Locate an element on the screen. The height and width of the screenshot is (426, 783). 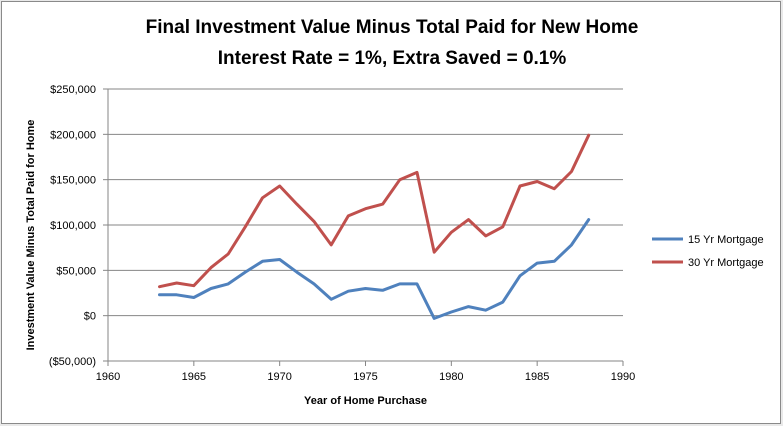
x-tick-label: 1990 is located at coordinates (623, 377).